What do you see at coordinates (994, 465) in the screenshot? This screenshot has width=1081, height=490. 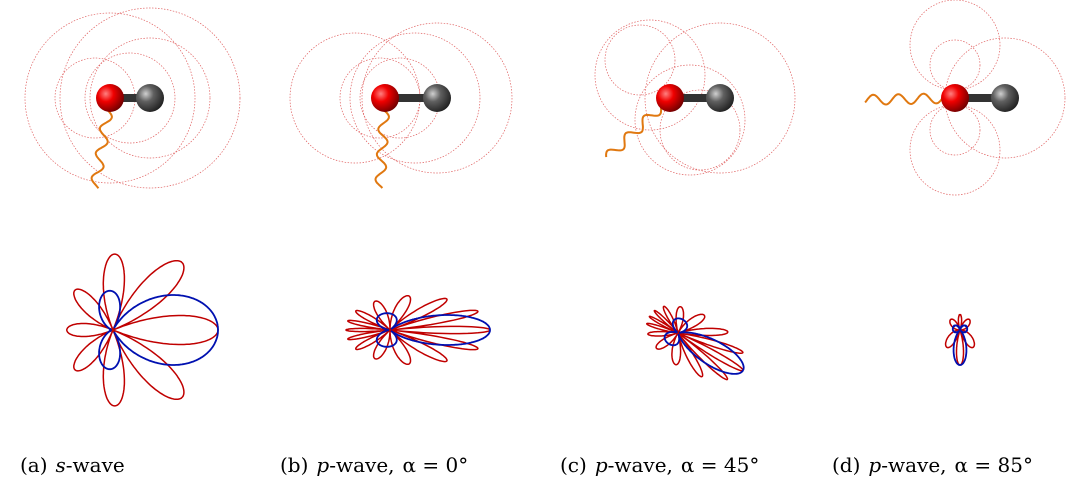 I see `caption-angle: α = 85°` at bounding box center [994, 465].